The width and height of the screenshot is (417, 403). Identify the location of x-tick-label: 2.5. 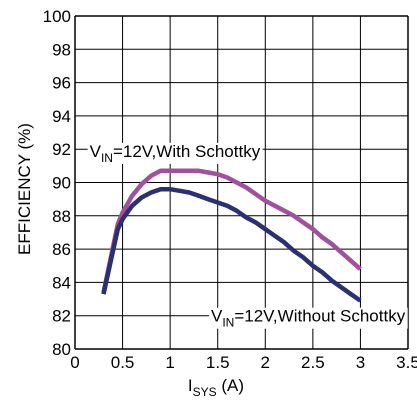
(313, 362).